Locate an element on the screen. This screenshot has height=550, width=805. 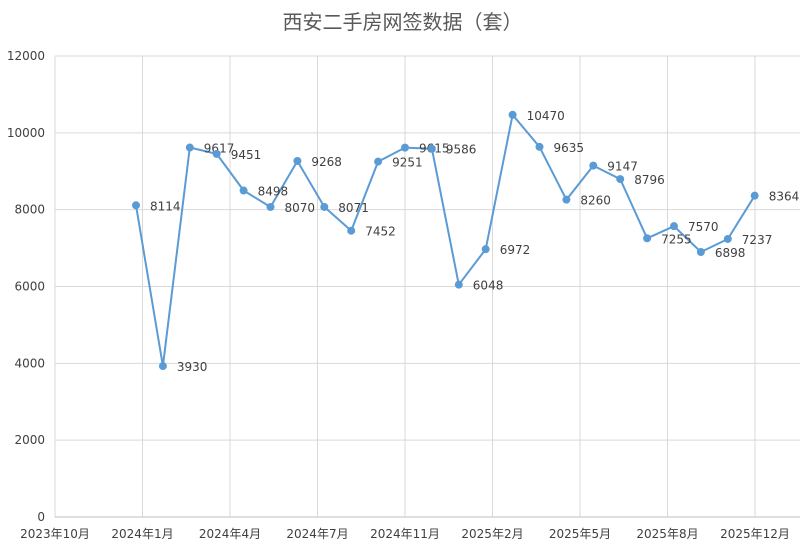
data-label: 8114 is located at coordinates (165, 206).